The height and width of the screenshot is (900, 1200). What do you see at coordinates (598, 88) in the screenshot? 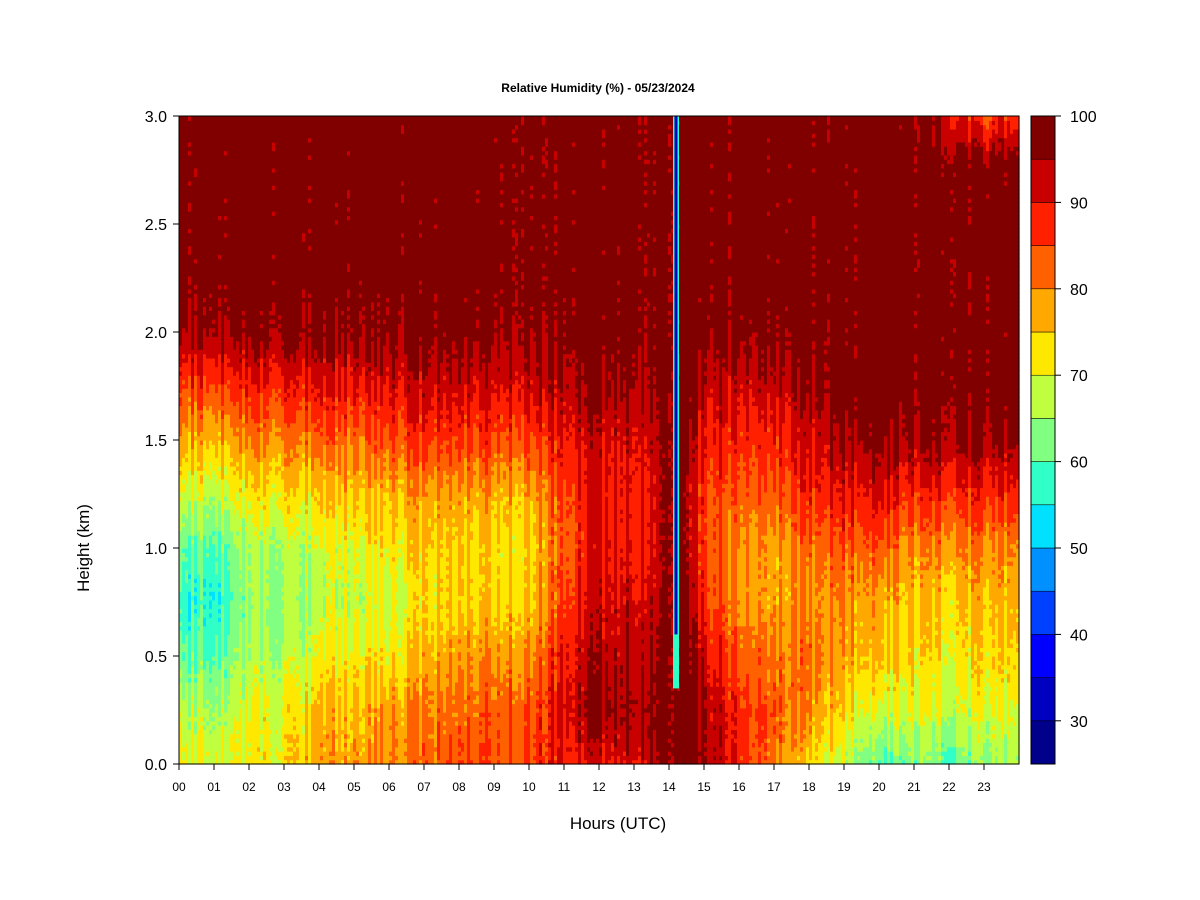
I see `chart-title: Relative Humidity (%) - 05/23/2024` at bounding box center [598, 88].